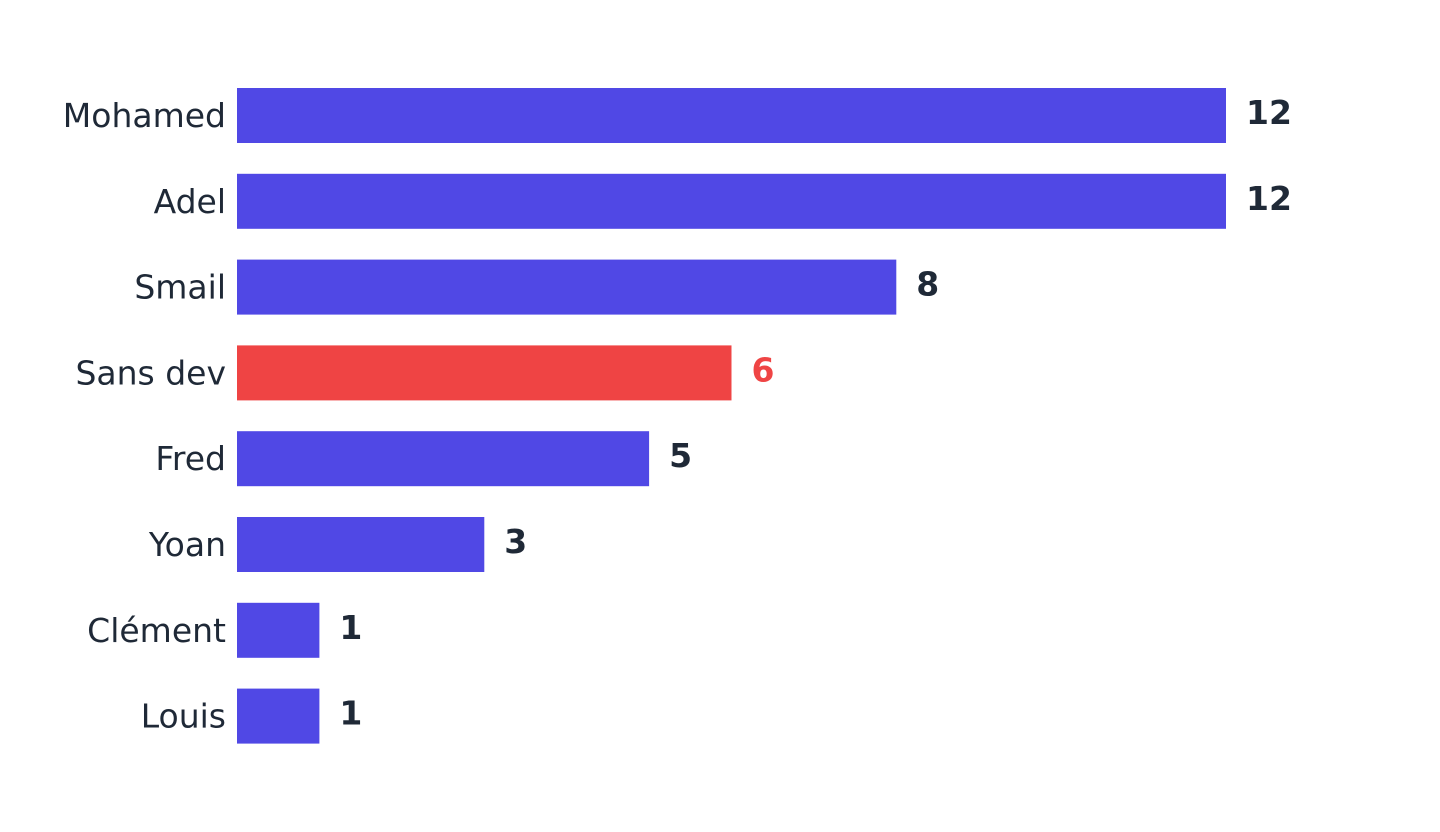  Describe the element at coordinates (144, 115) in the screenshot. I see `category-label: Mohamed` at that location.